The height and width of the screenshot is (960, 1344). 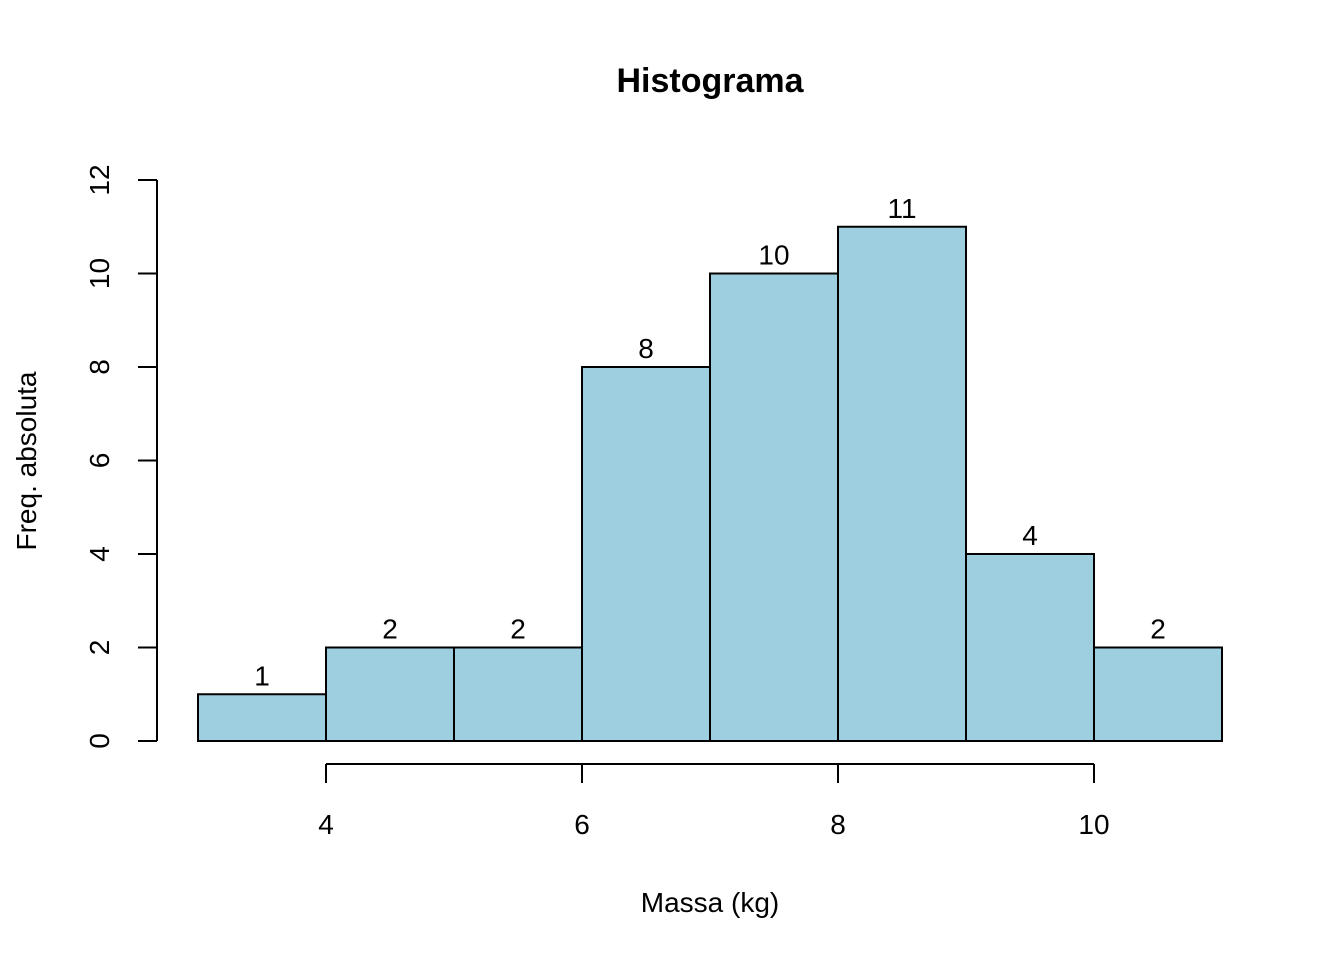 What do you see at coordinates (99, 461) in the screenshot?
I see `y-tick-label: 6` at bounding box center [99, 461].